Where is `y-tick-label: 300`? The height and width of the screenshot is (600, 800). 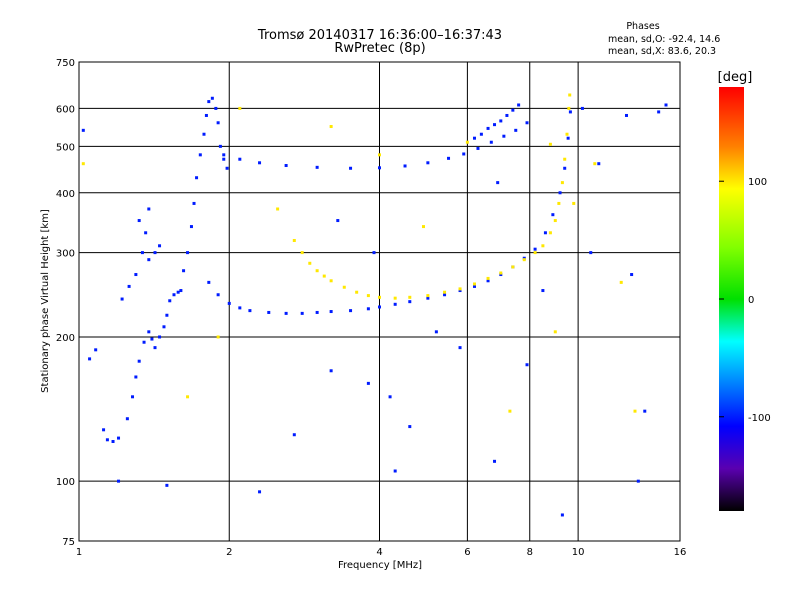
y-tick-label: 300 is located at coordinates (65, 254).